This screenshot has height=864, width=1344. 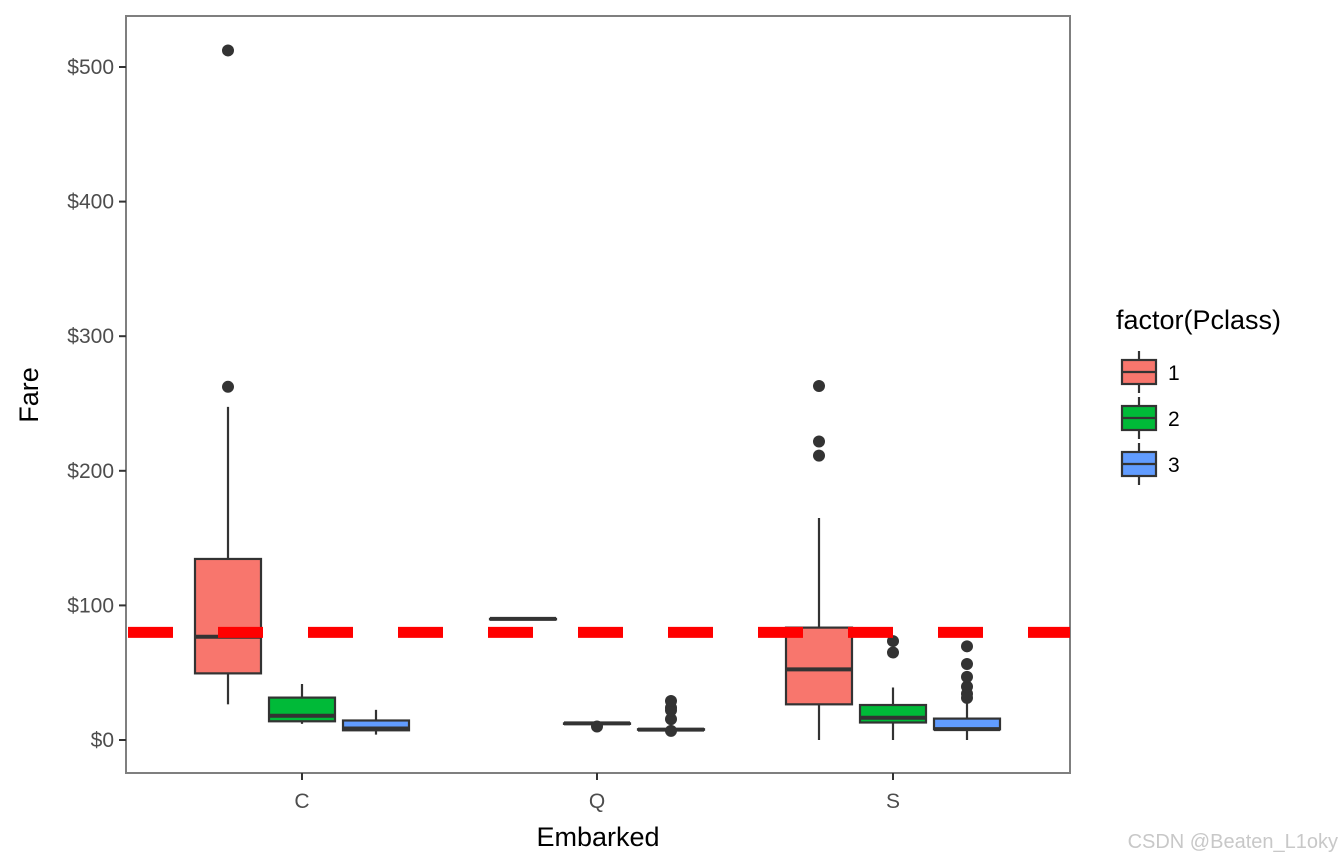 I want to click on x-tick-label: Q, so click(x=597, y=801).